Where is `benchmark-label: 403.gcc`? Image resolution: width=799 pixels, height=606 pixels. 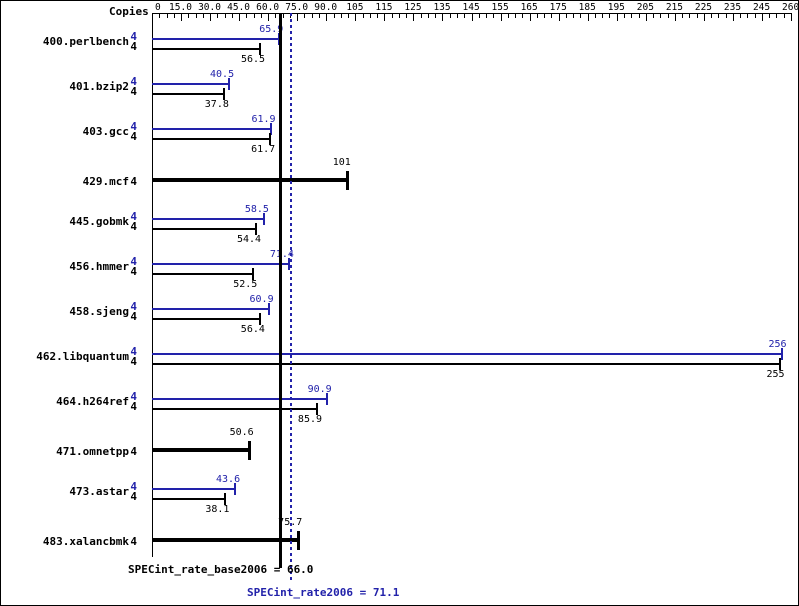 benchmark-label: 403.gcc is located at coordinates (105, 131).